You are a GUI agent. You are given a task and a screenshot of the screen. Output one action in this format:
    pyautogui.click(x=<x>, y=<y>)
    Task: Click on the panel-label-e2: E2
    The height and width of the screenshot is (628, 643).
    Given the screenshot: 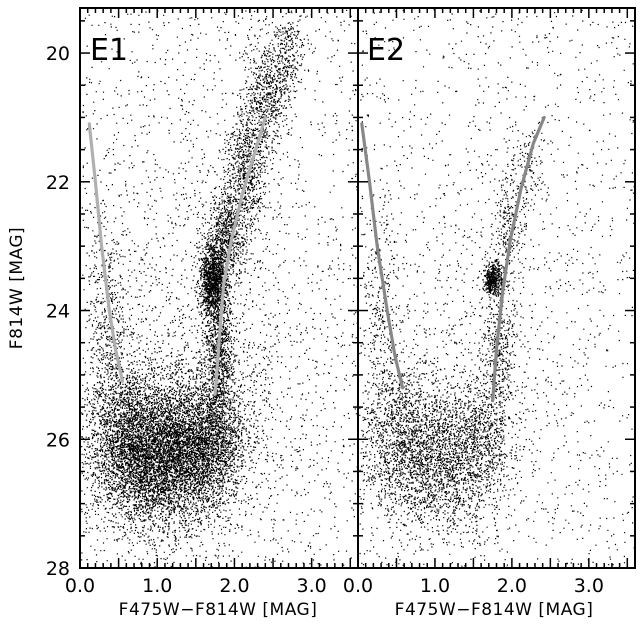 What is the action you would take?
    pyautogui.click(x=386, y=50)
    